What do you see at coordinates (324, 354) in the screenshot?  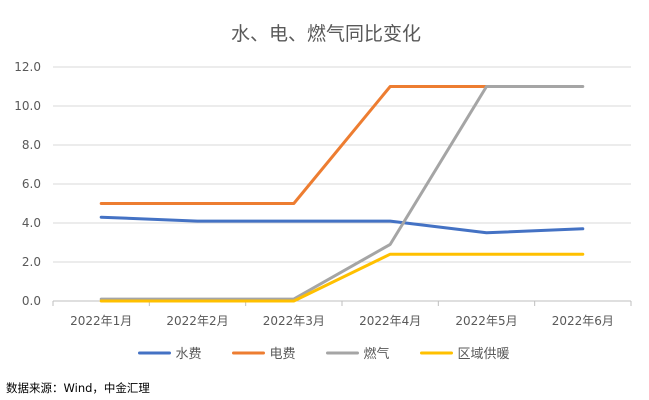 I see `legend: 水费 电费 燃气 区域供暖` at bounding box center [324, 354].